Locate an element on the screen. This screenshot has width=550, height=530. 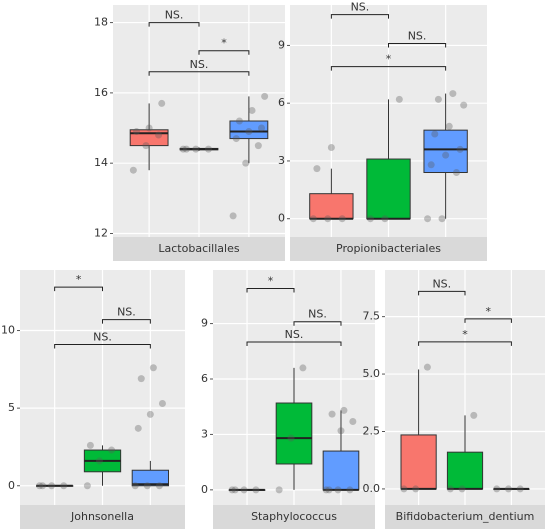
y-tick-label: 2.5 is located at coordinates (372, 430).